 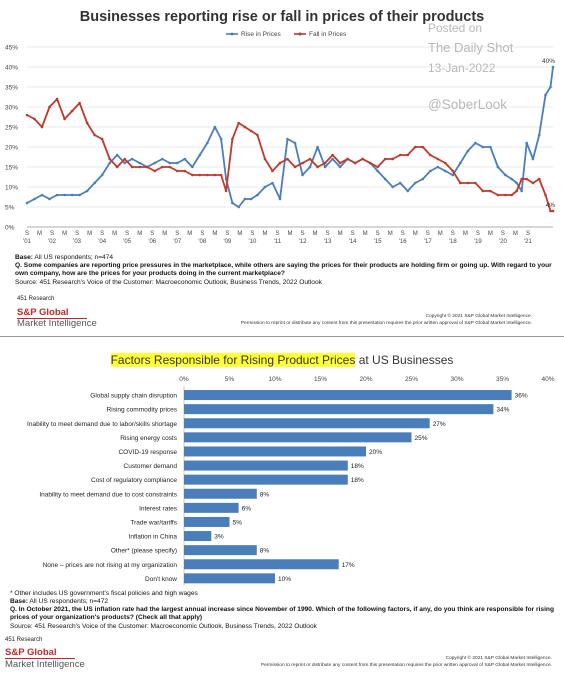 I want to click on category-label: Global supply chain disruption, so click(x=133, y=396).